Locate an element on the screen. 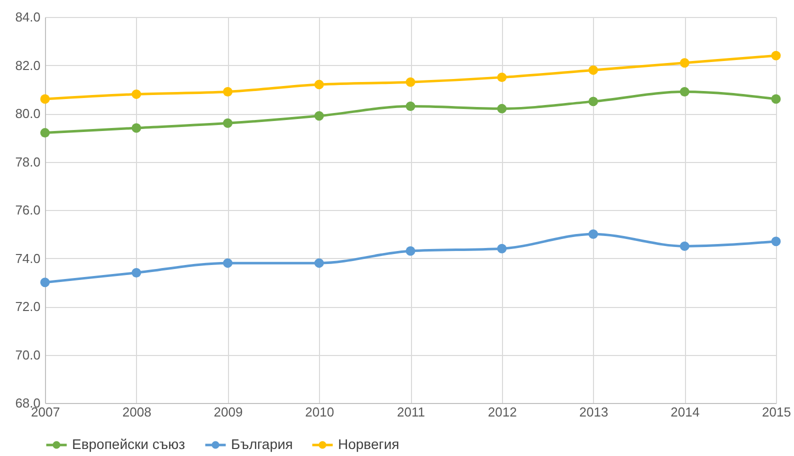 This screenshot has height=456, width=794. x-tick-label: 2013 is located at coordinates (593, 412).